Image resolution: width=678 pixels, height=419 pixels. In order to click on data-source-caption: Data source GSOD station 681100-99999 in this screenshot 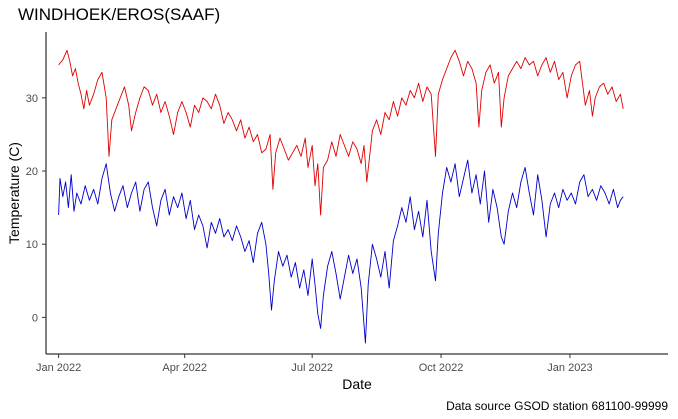, I will do `click(557, 406)`.